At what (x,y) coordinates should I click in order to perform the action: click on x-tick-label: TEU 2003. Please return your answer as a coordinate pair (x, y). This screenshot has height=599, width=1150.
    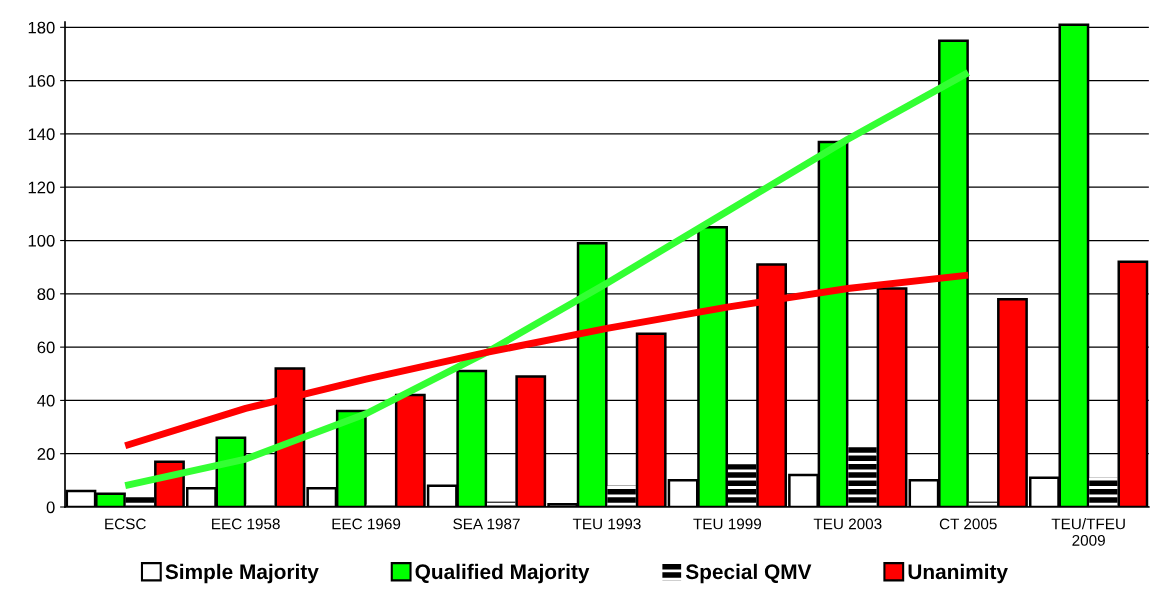
    Looking at the image, I should click on (847, 524).